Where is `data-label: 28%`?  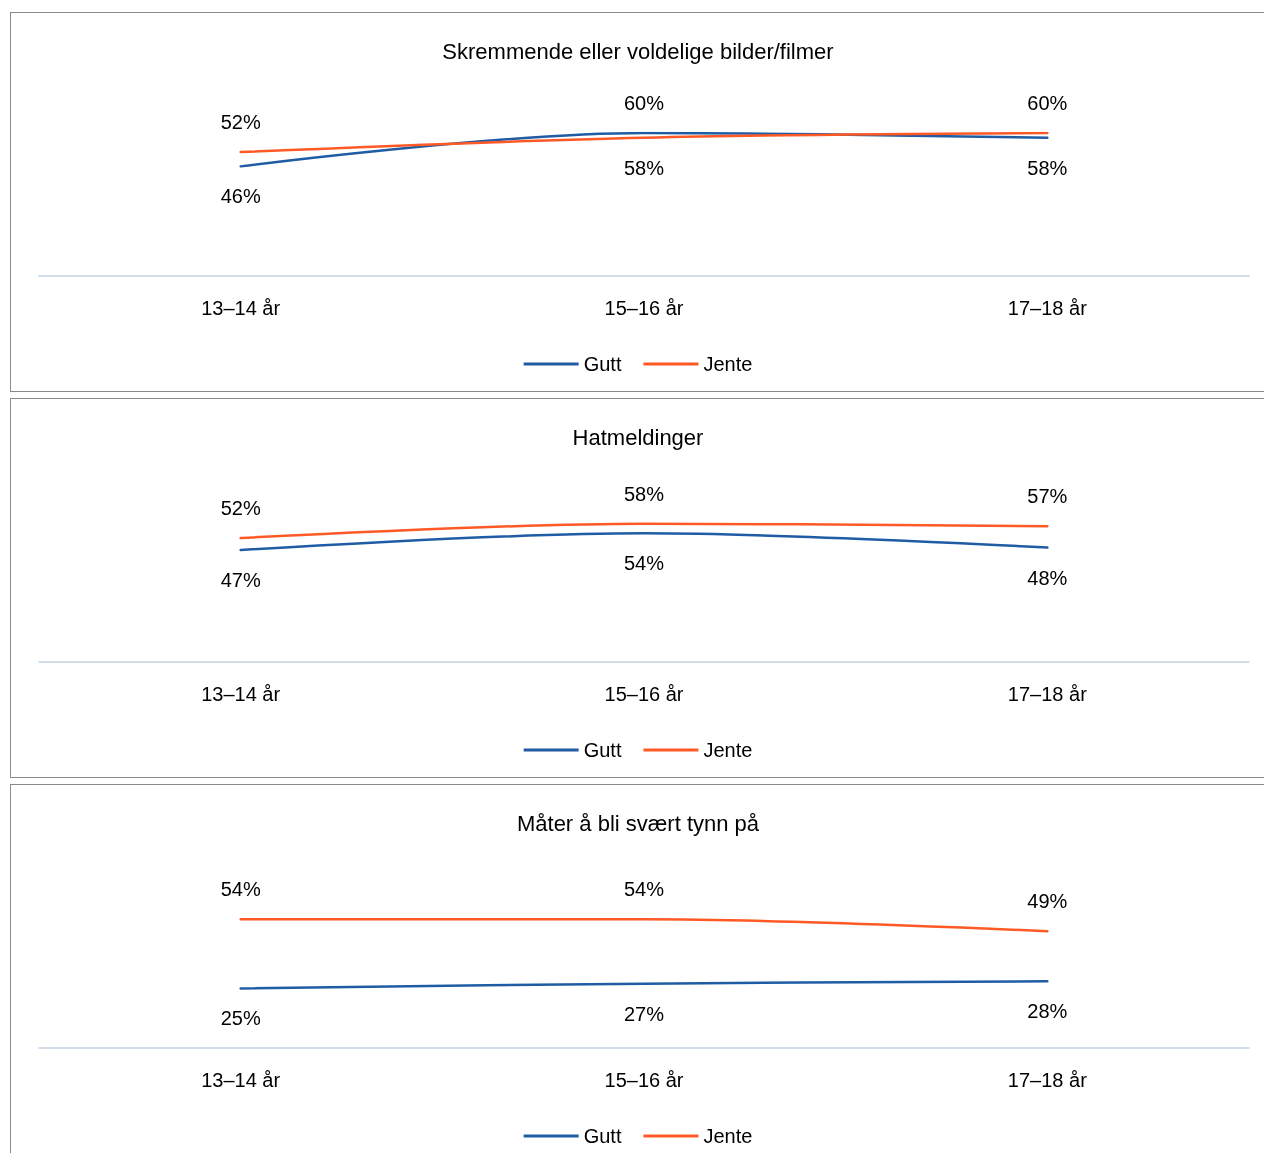
data-label: 28% is located at coordinates (1047, 1011).